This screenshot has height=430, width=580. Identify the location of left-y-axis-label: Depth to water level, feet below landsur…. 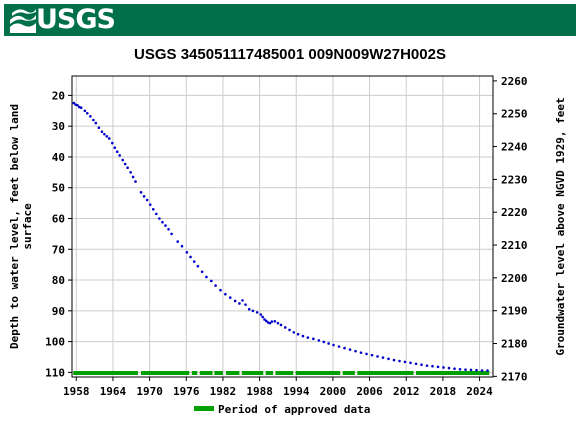
(21, 226).